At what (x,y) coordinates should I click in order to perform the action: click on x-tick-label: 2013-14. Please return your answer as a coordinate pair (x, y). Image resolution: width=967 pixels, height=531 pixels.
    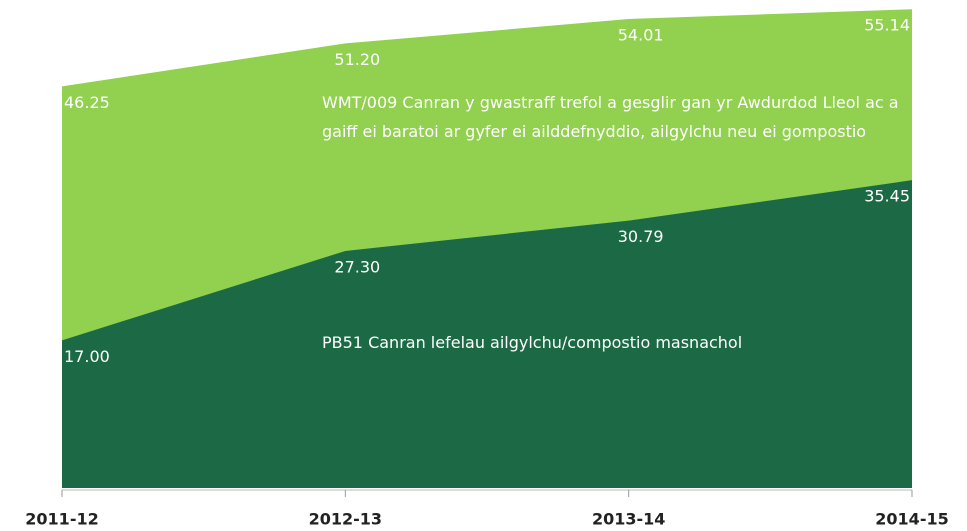
    Looking at the image, I should click on (628, 519).